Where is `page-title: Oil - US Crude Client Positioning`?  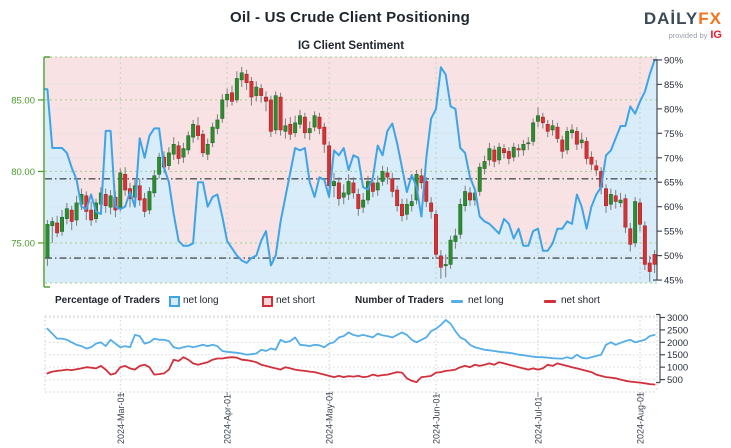 page-title: Oil - US Crude Client Positioning is located at coordinates (350, 17).